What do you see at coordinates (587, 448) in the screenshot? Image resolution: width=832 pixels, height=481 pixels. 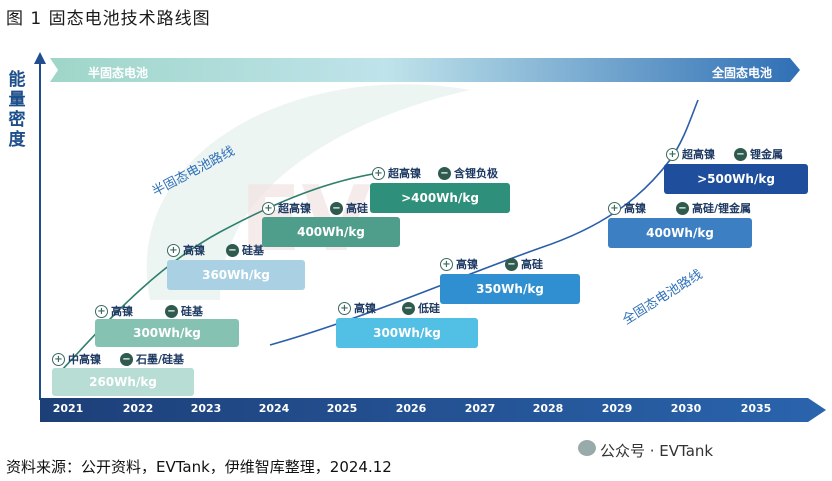 I see `wechat-icon` at bounding box center [587, 448].